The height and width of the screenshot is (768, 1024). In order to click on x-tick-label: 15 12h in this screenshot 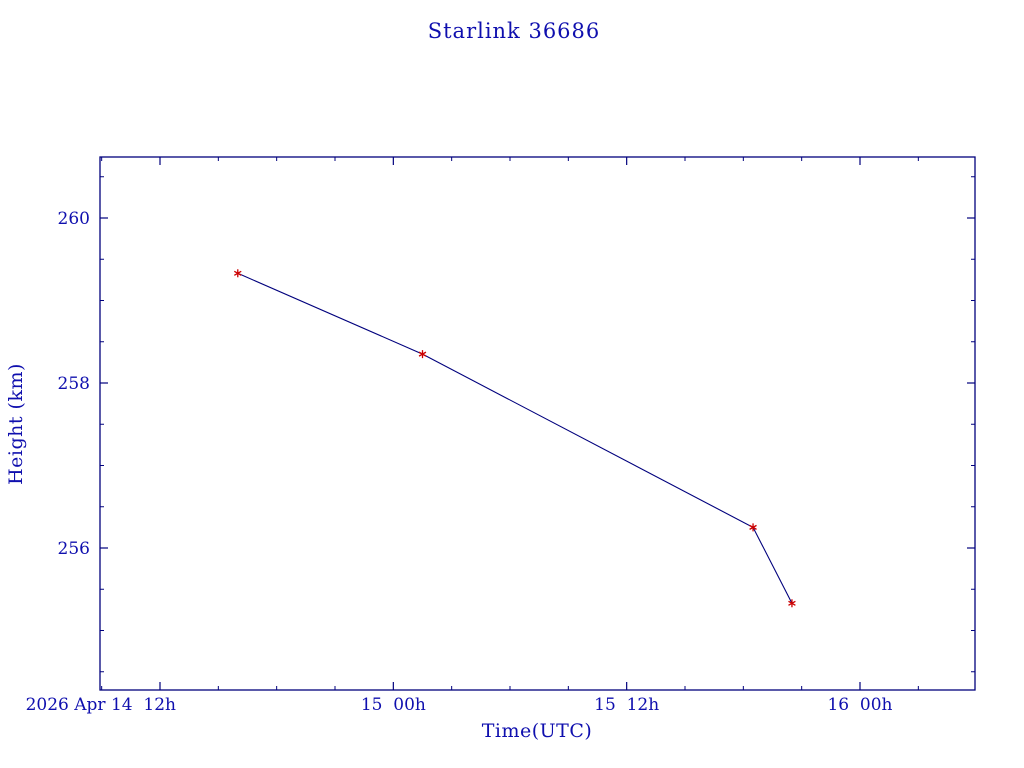, I will do `click(626, 705)`.